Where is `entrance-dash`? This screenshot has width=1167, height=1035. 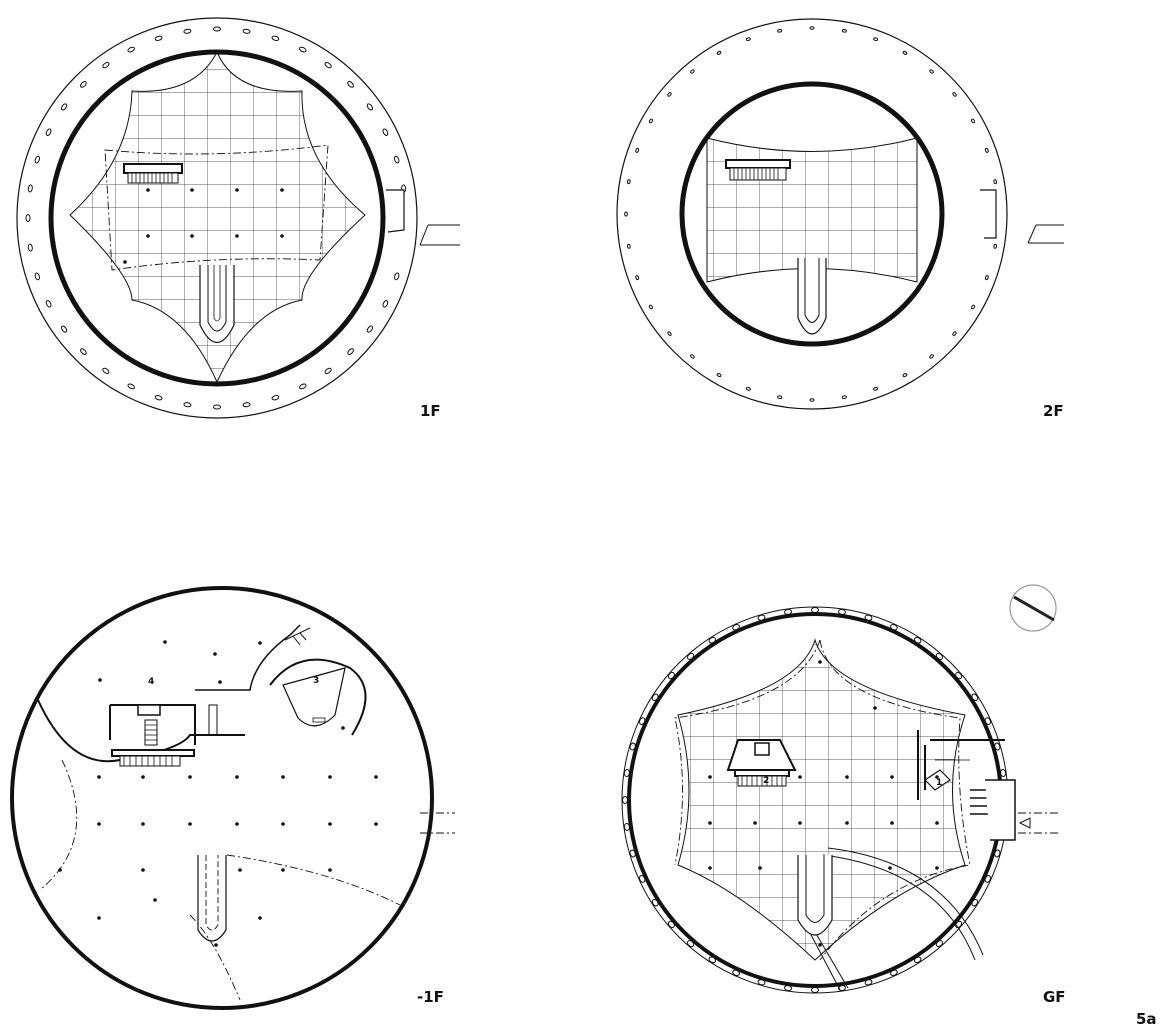 entrance-dash is located at coordinates (437, 823).